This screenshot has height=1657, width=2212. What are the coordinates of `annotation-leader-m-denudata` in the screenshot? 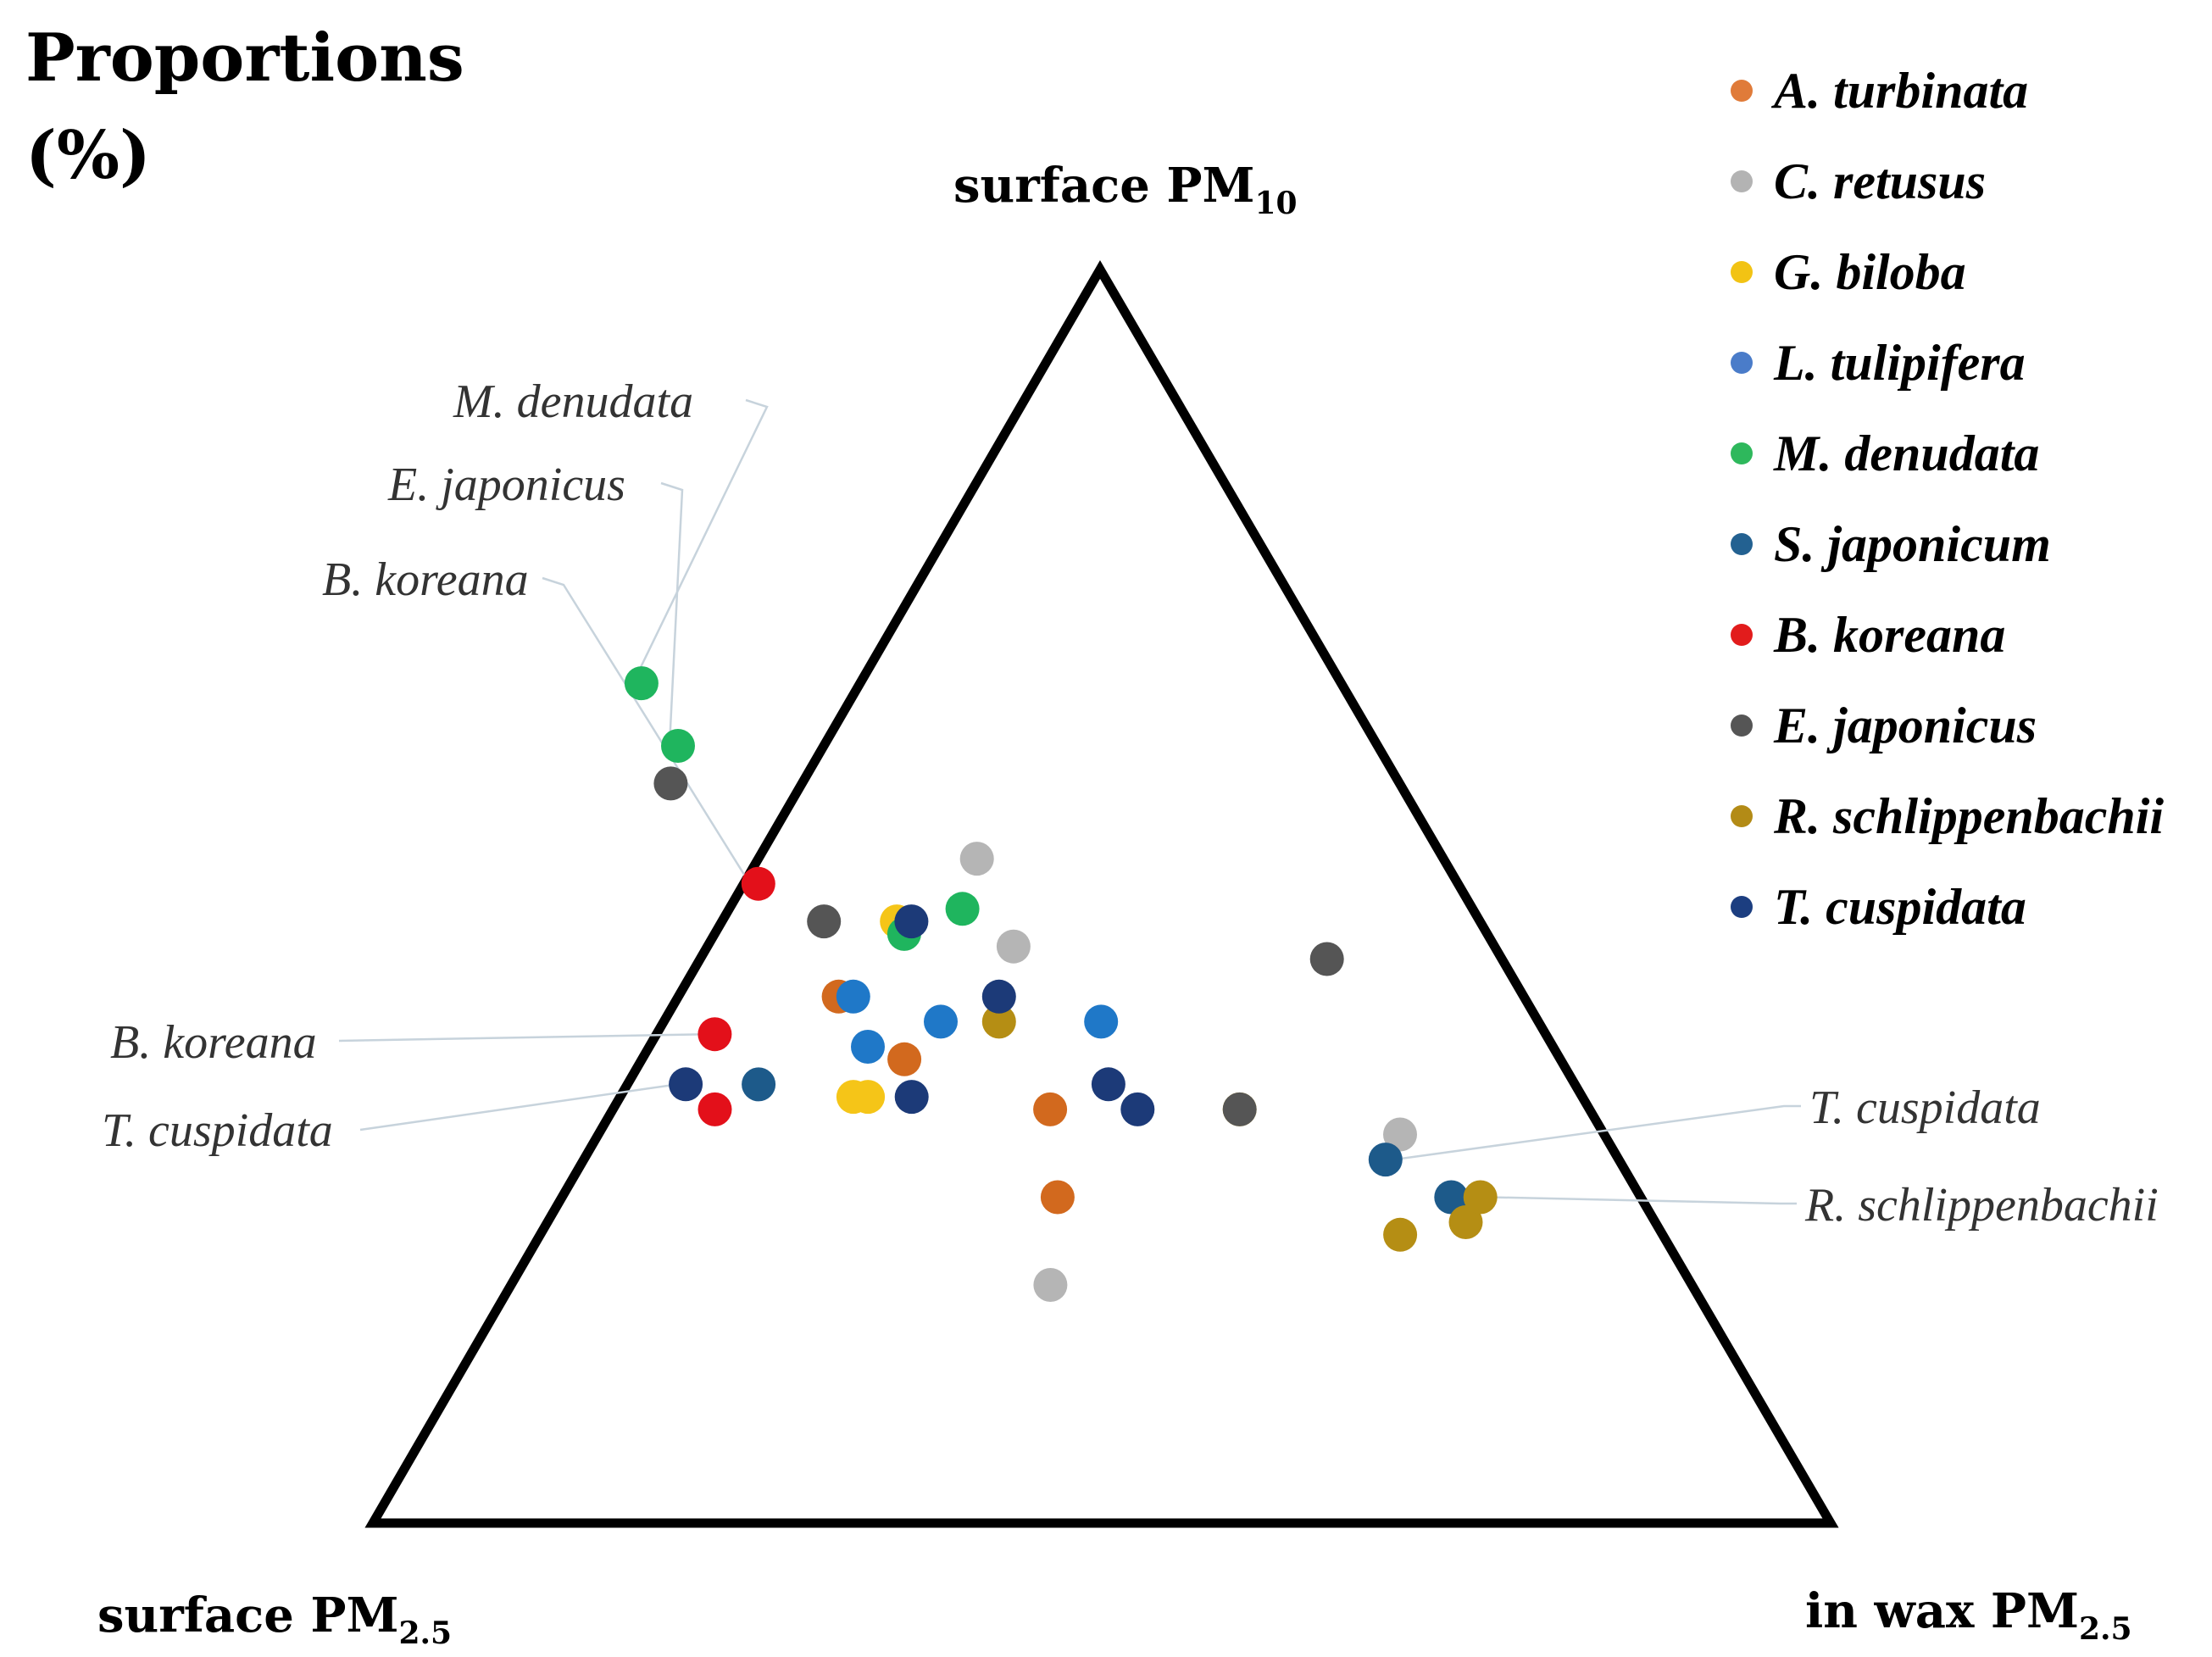 It's located at (700, 541).